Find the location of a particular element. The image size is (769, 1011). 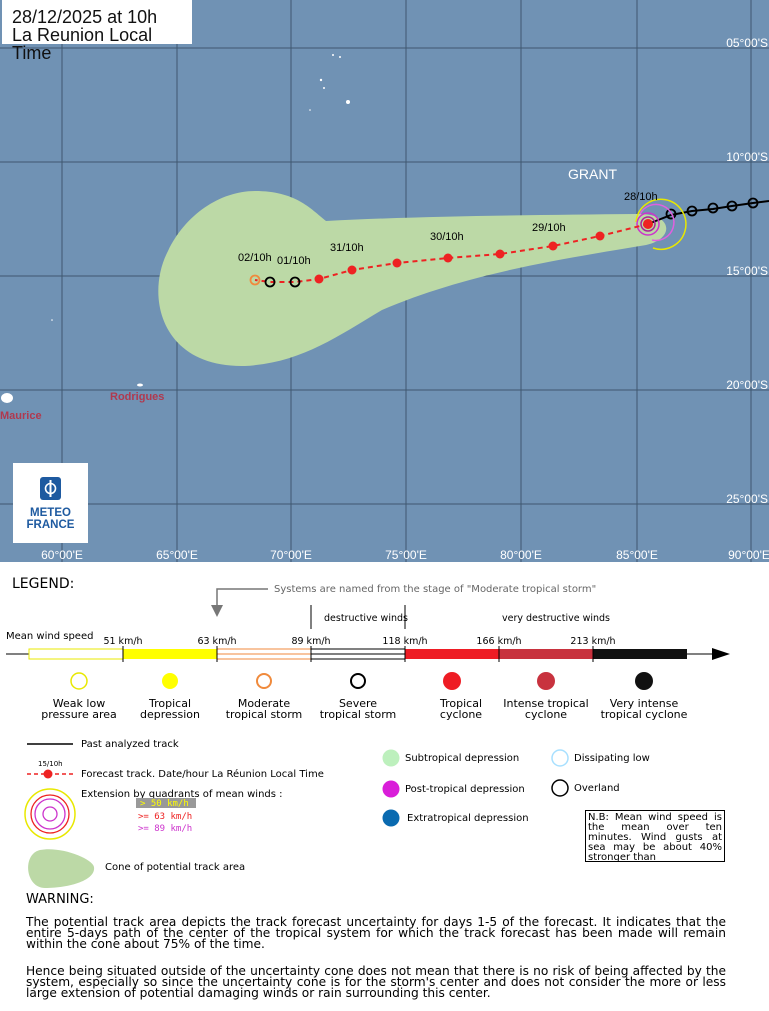

threshold-label: 166 km/h is located at coordinates (498, 641).